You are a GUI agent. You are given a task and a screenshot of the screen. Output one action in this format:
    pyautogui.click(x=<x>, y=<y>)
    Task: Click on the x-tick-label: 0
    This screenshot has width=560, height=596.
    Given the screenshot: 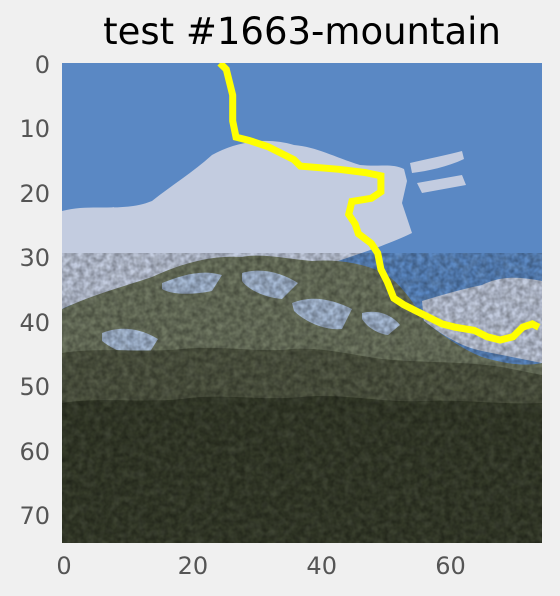 What is the action you would take?
    pyautogui.click(x=64, y=566)
    